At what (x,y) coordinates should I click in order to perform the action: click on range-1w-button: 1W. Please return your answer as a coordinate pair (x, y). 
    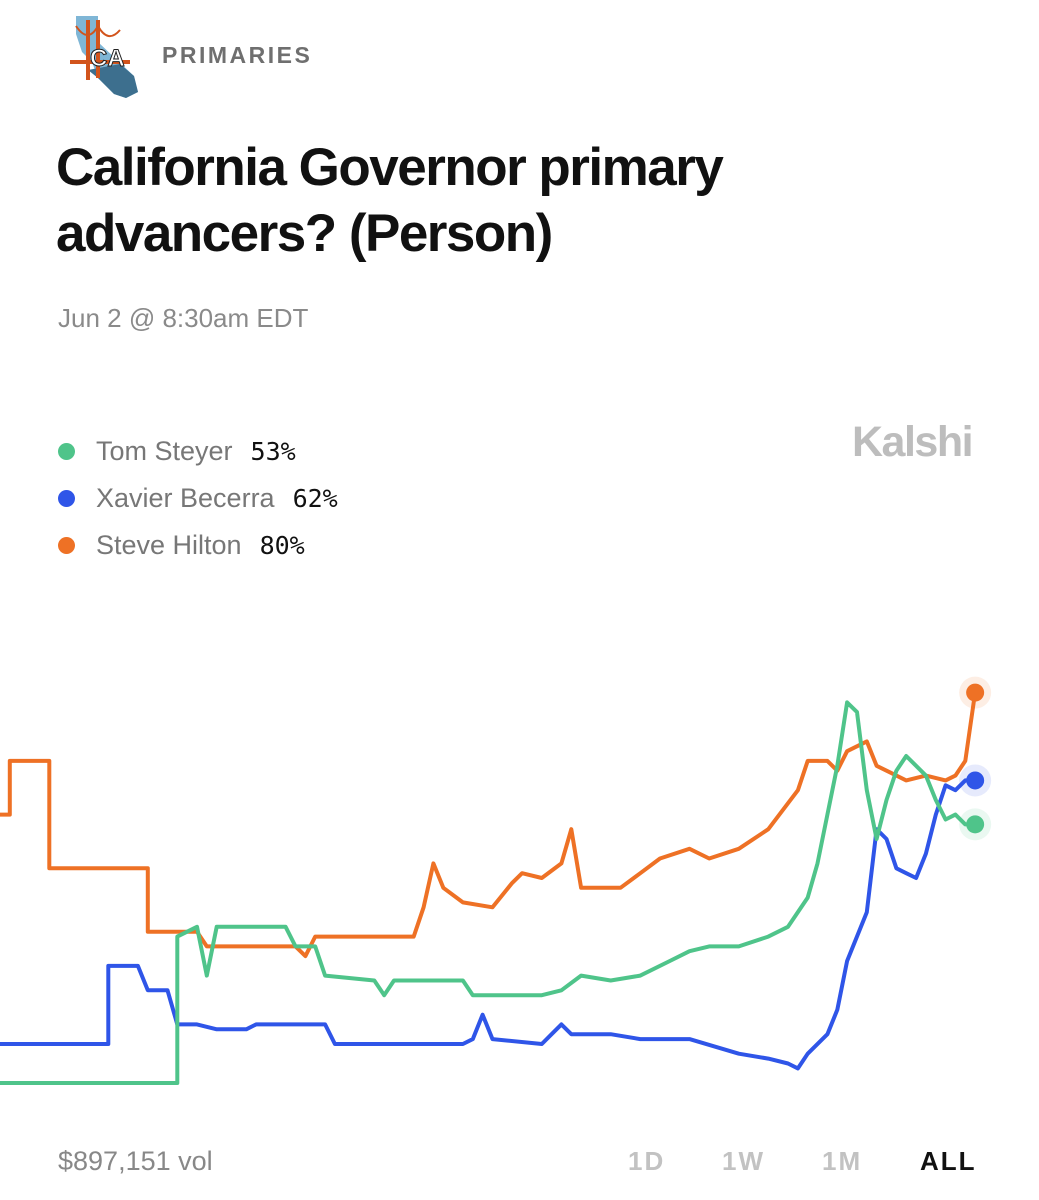
    Looking at the image, I should click on (743, 1161).